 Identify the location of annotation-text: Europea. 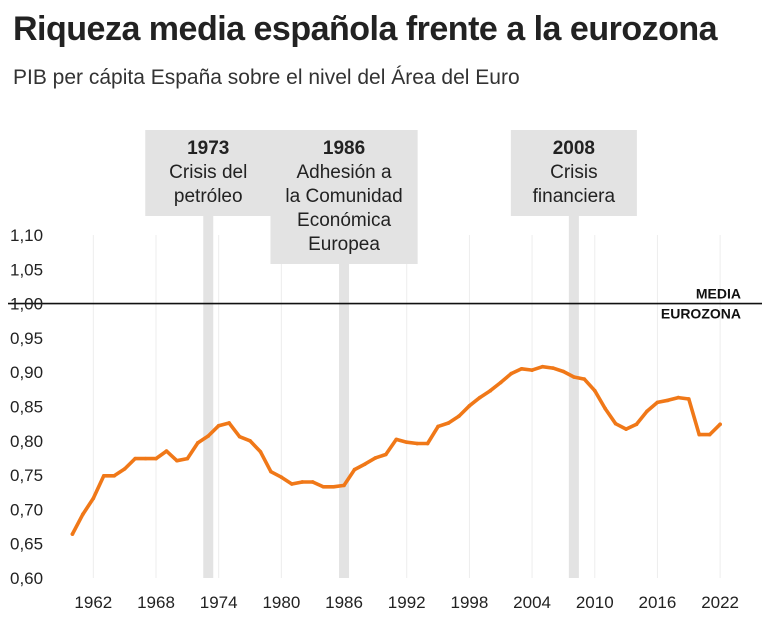
(344, 244).